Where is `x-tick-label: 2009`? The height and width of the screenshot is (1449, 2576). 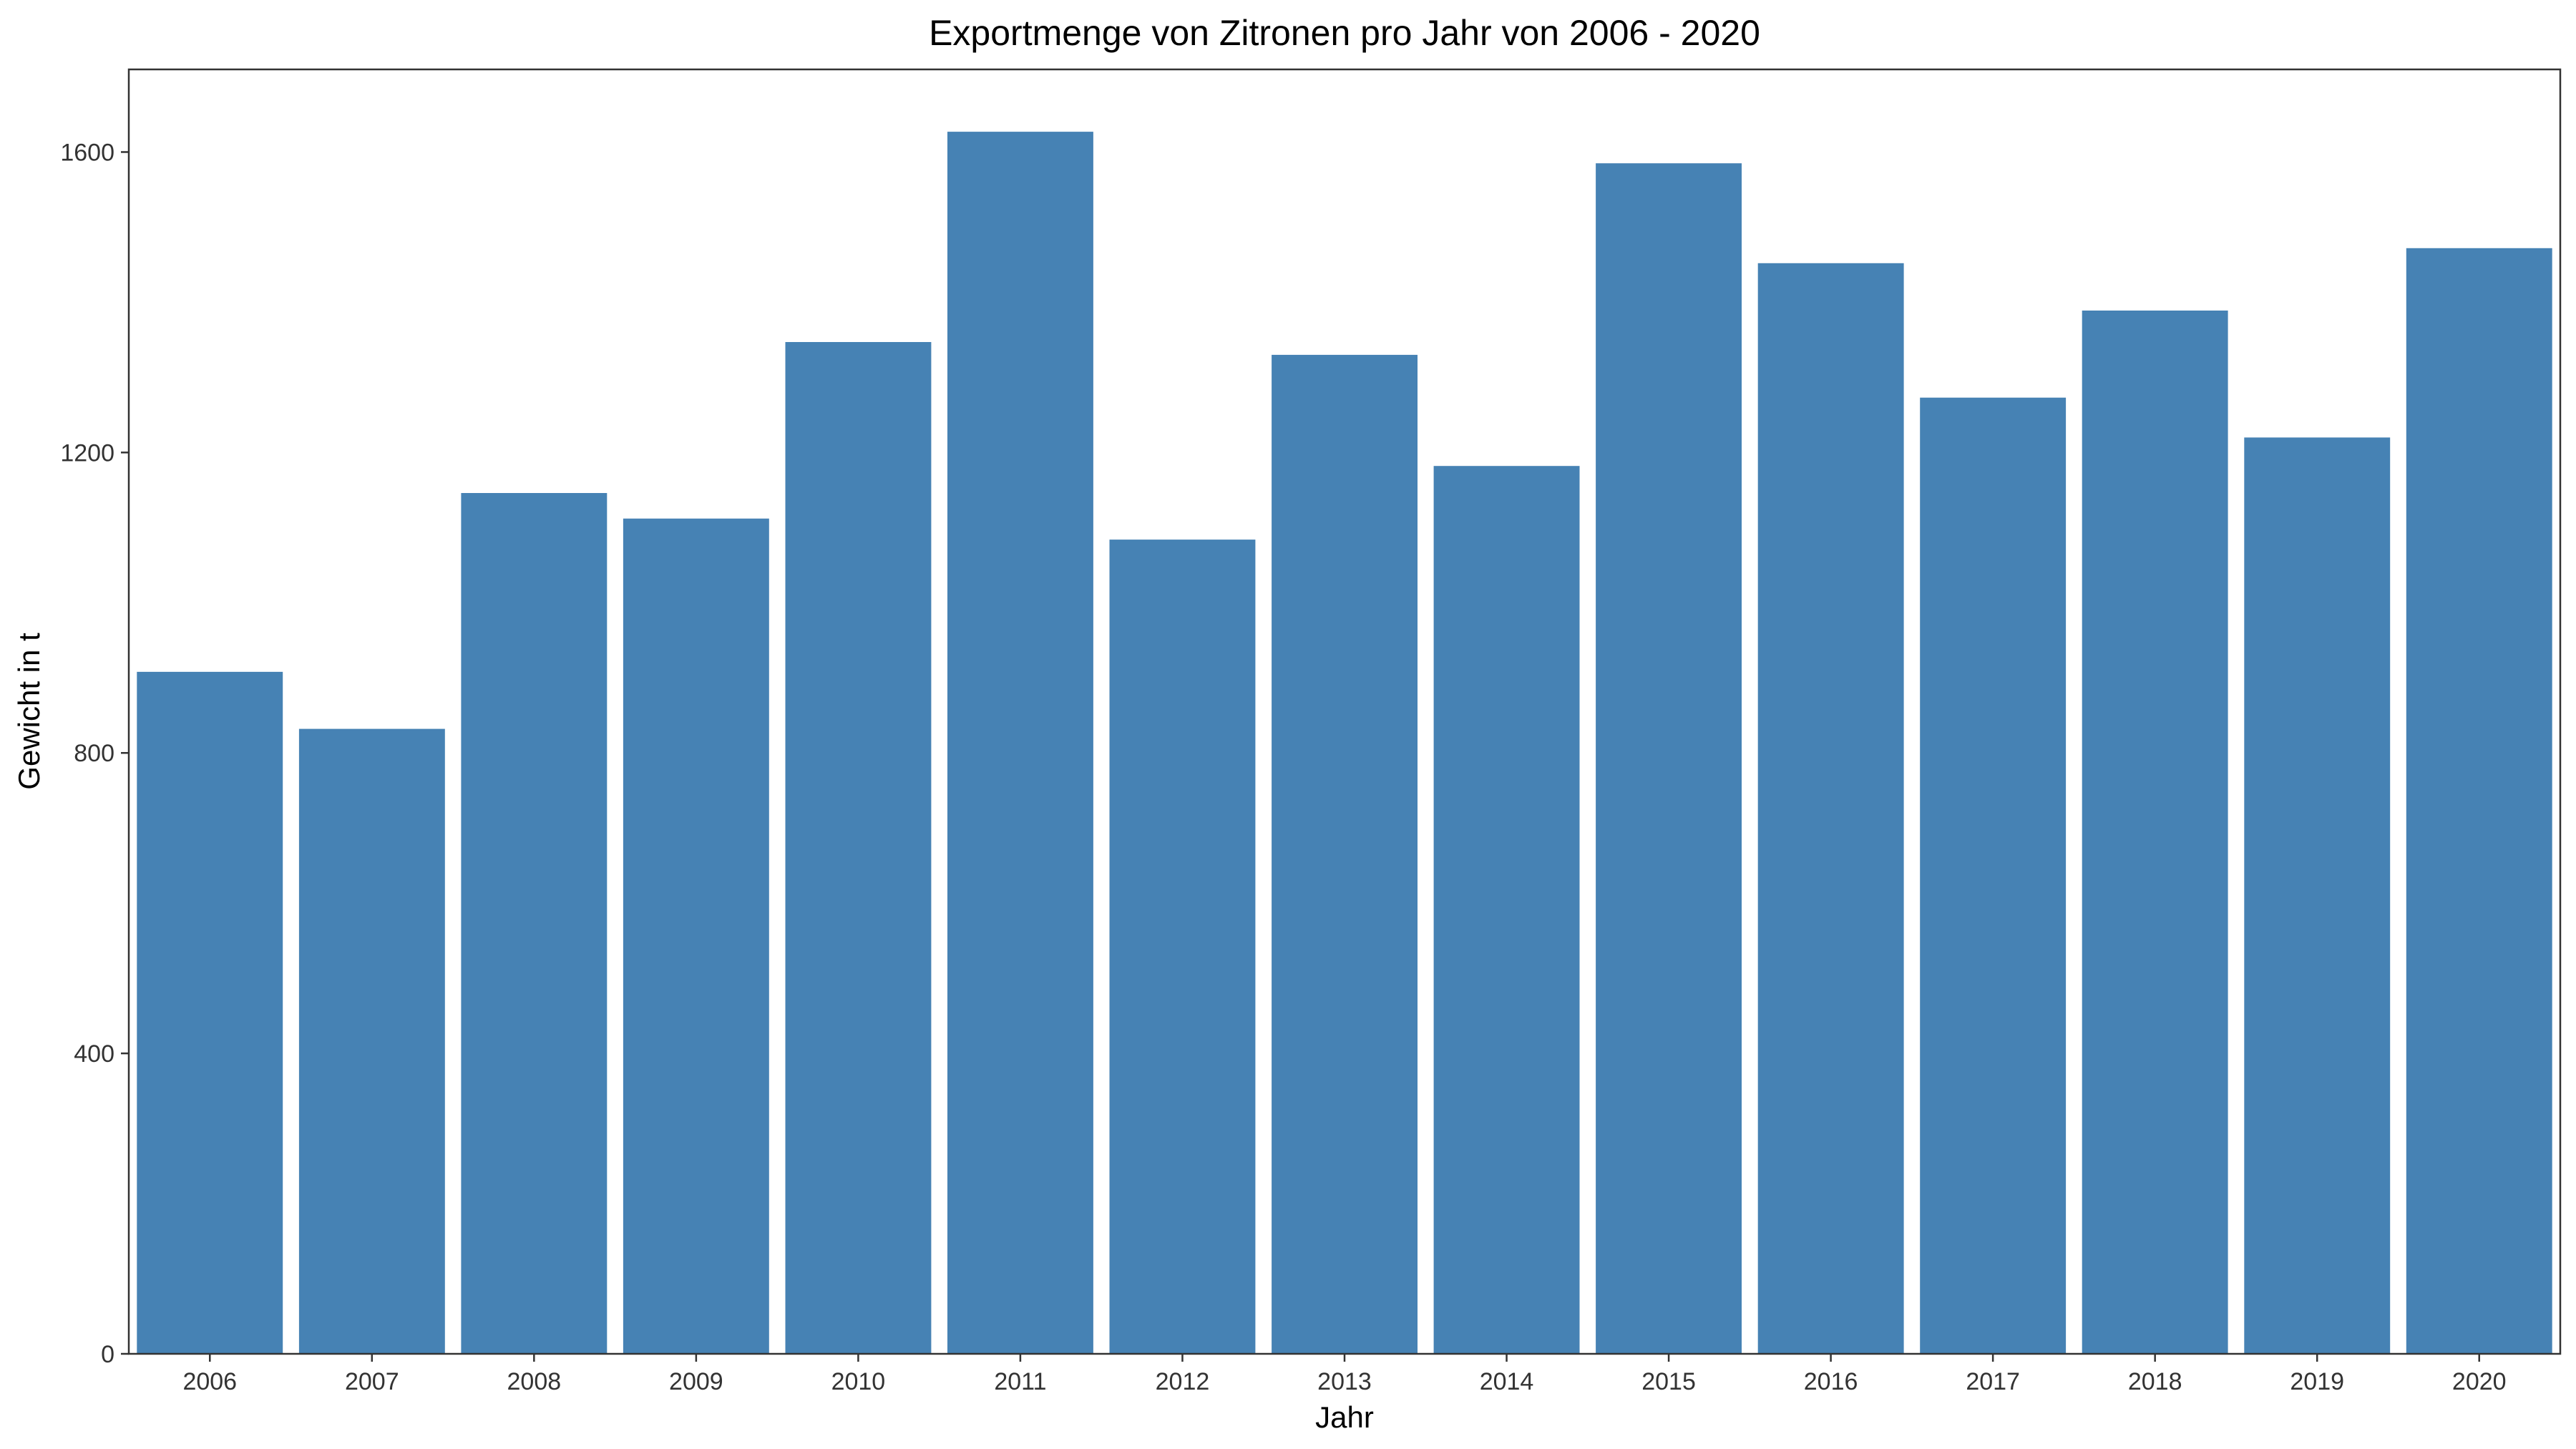
x-tick-label: 2009 is located at coordinates (696, 1381).